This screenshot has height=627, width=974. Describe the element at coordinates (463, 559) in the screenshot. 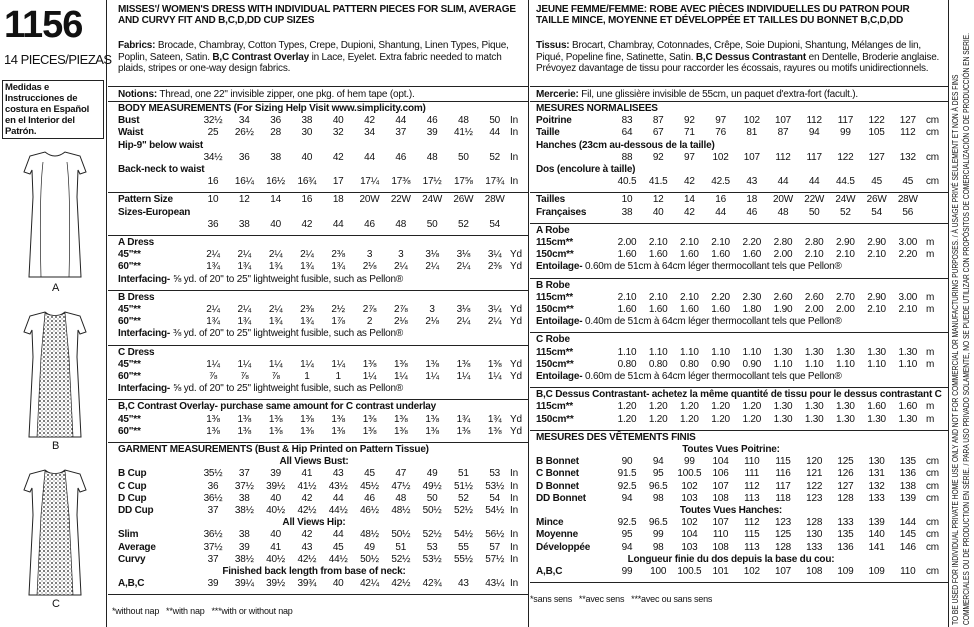

I see `cell: 55½` at that location.